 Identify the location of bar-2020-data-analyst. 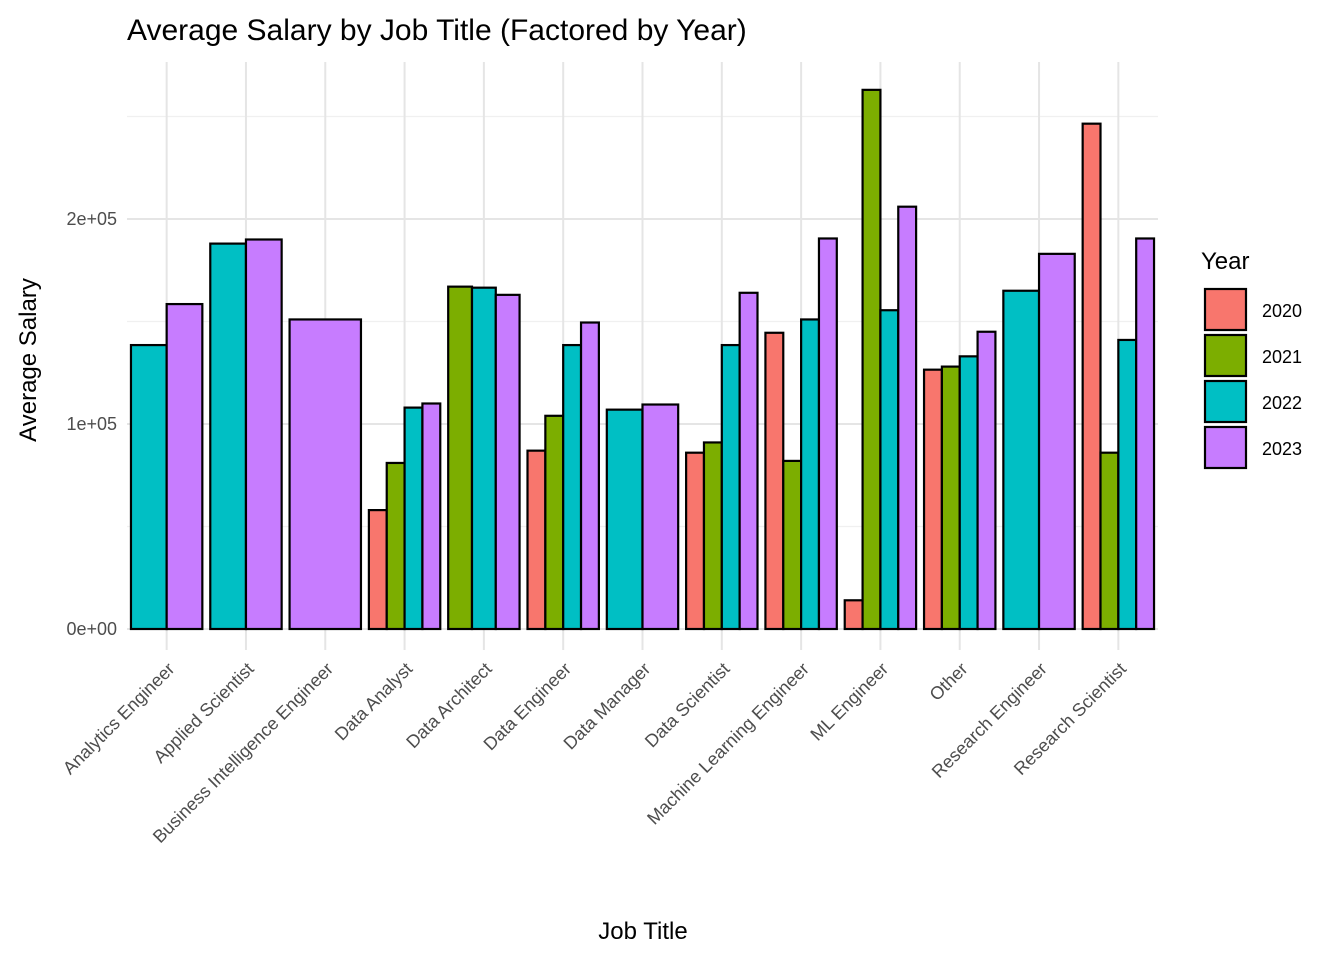
(377, 570).